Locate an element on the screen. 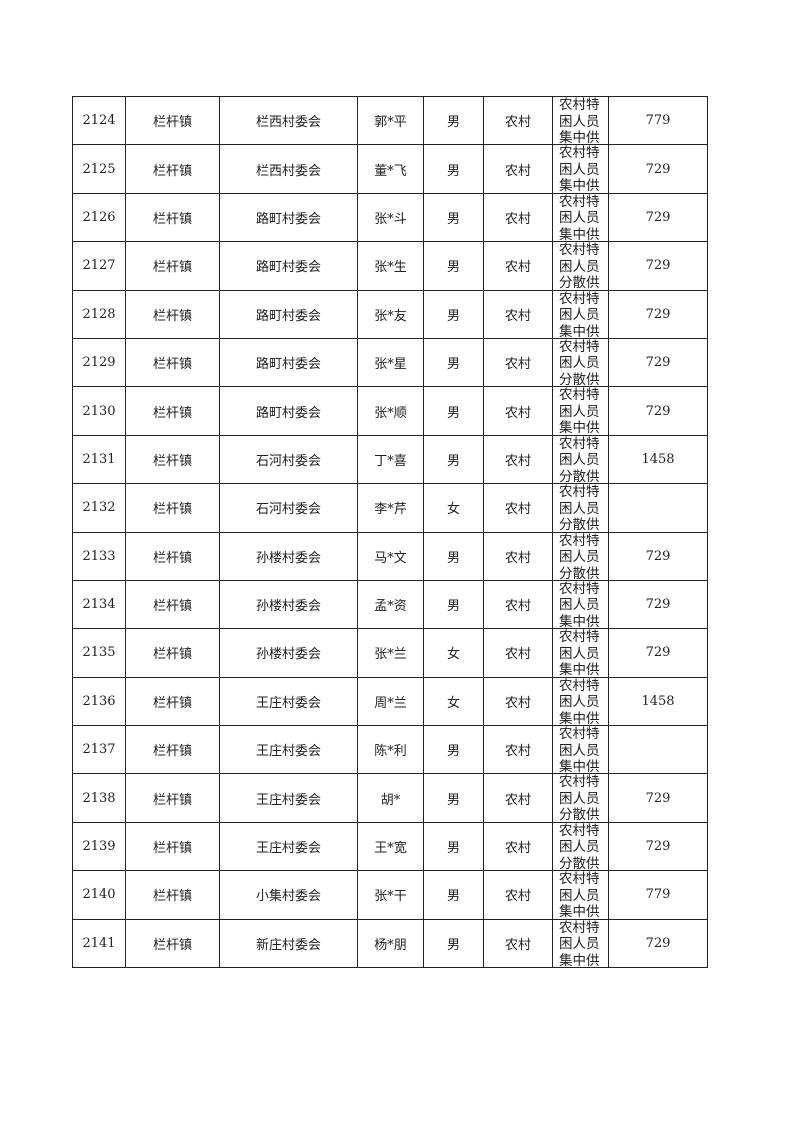  name-cell: 王*宽 is located at coordinates (390, 846).